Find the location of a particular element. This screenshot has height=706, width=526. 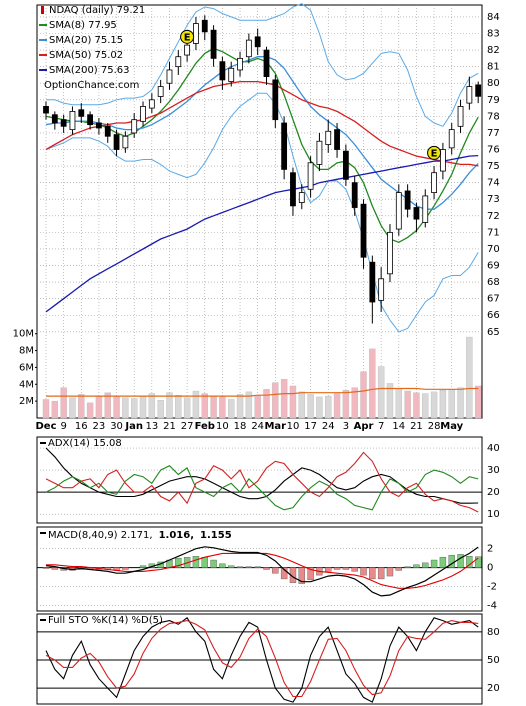

panel-title: Full STO %K(14) %D(5) is located at coordinates (105, 620).